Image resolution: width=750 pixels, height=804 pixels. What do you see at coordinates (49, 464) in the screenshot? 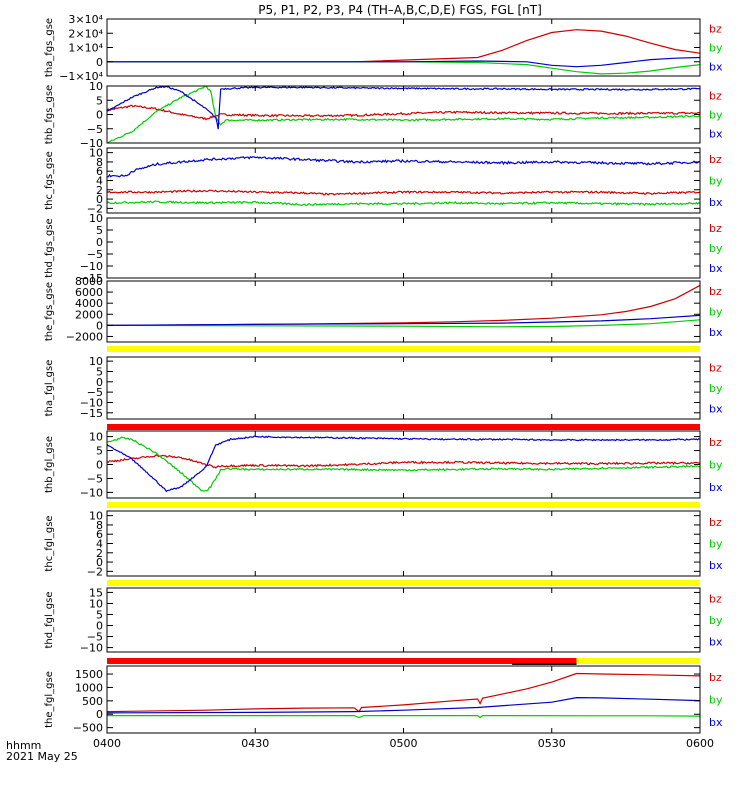
I see `y-axis-label: thb_fgl_gse` at bounding box center [49, 464].